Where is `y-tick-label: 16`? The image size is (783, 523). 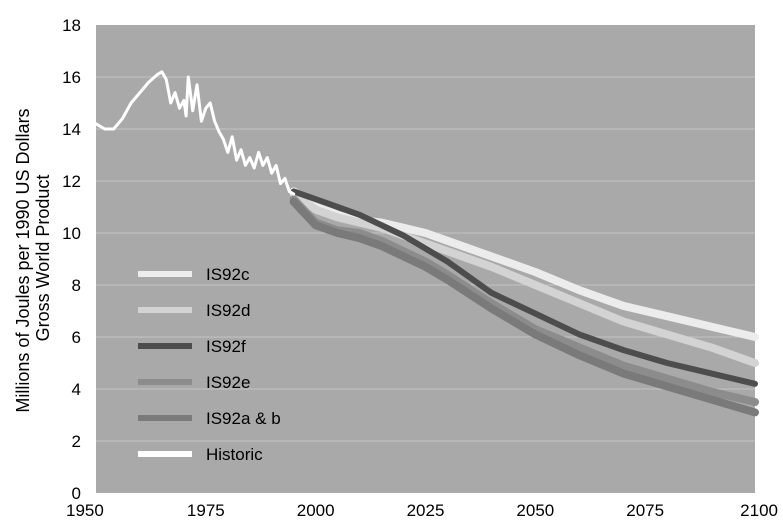 y-tick-label: 16 is located at coordinates (71, 77).